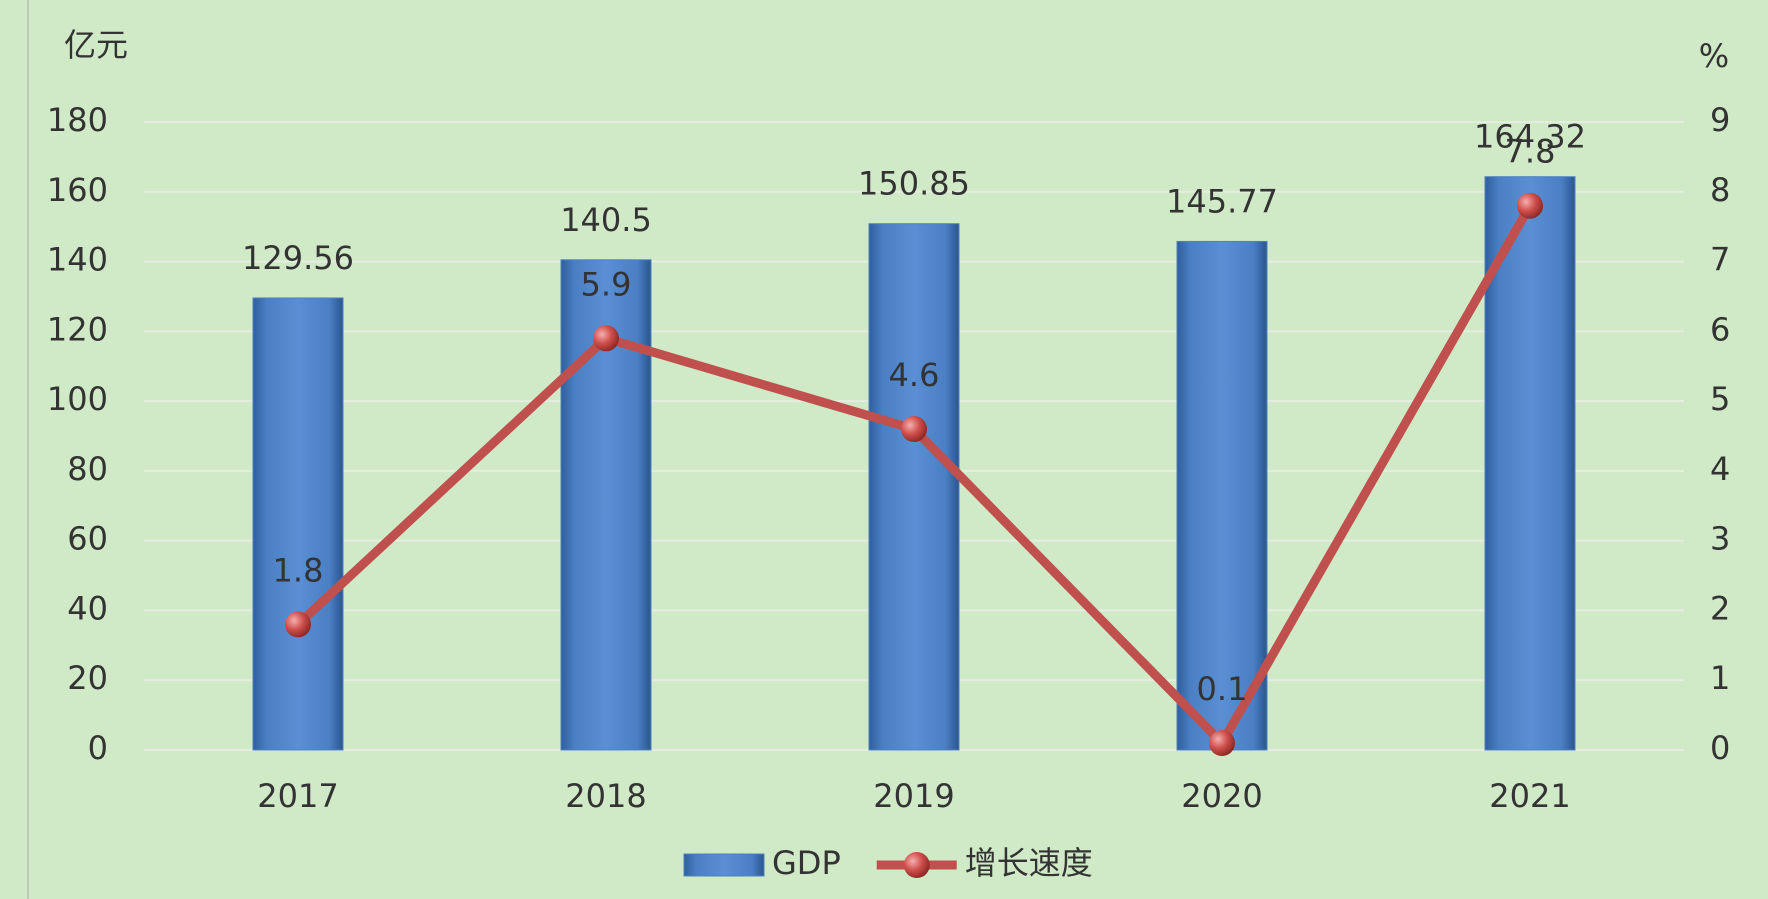 This screenshot has width=1768, height=899. I want to click on line-value-label: 7.8, so click(1530, 152).